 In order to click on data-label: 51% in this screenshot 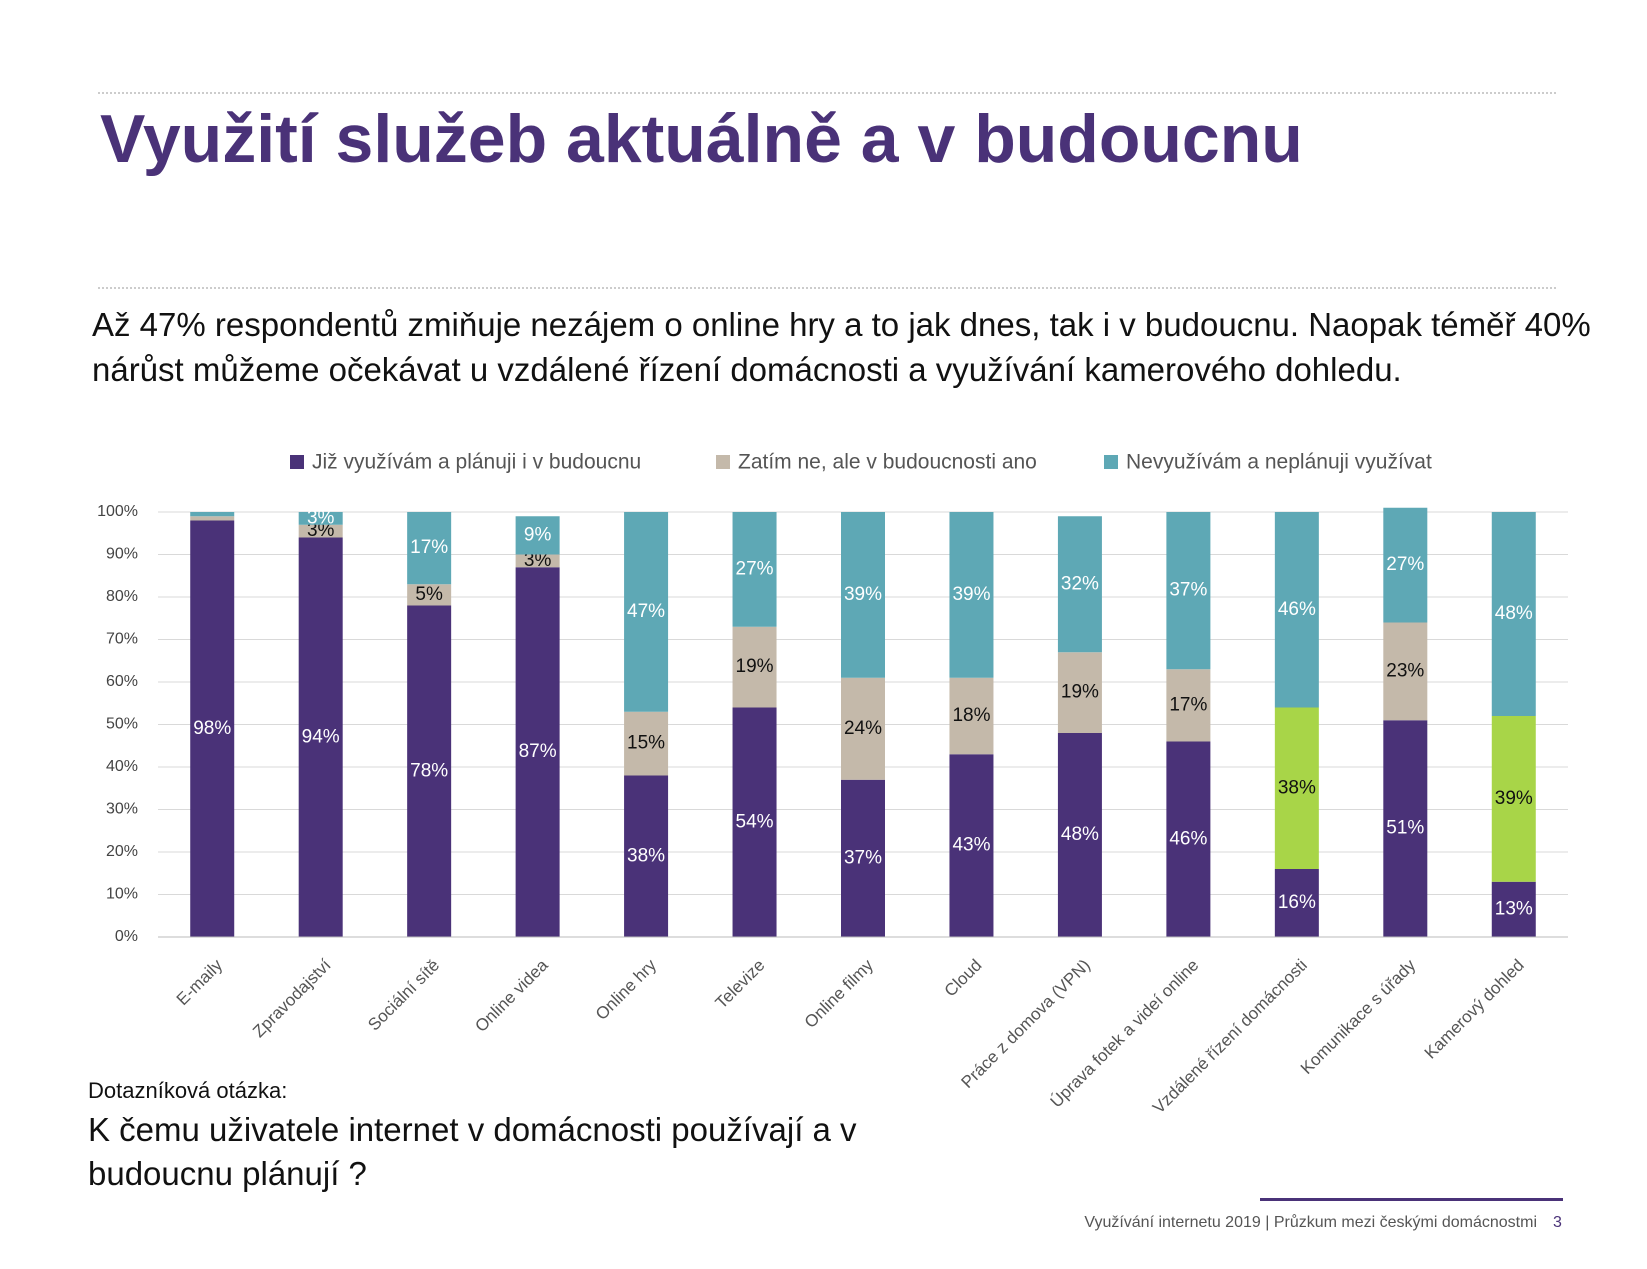, I will do `click(1405, 828)`.